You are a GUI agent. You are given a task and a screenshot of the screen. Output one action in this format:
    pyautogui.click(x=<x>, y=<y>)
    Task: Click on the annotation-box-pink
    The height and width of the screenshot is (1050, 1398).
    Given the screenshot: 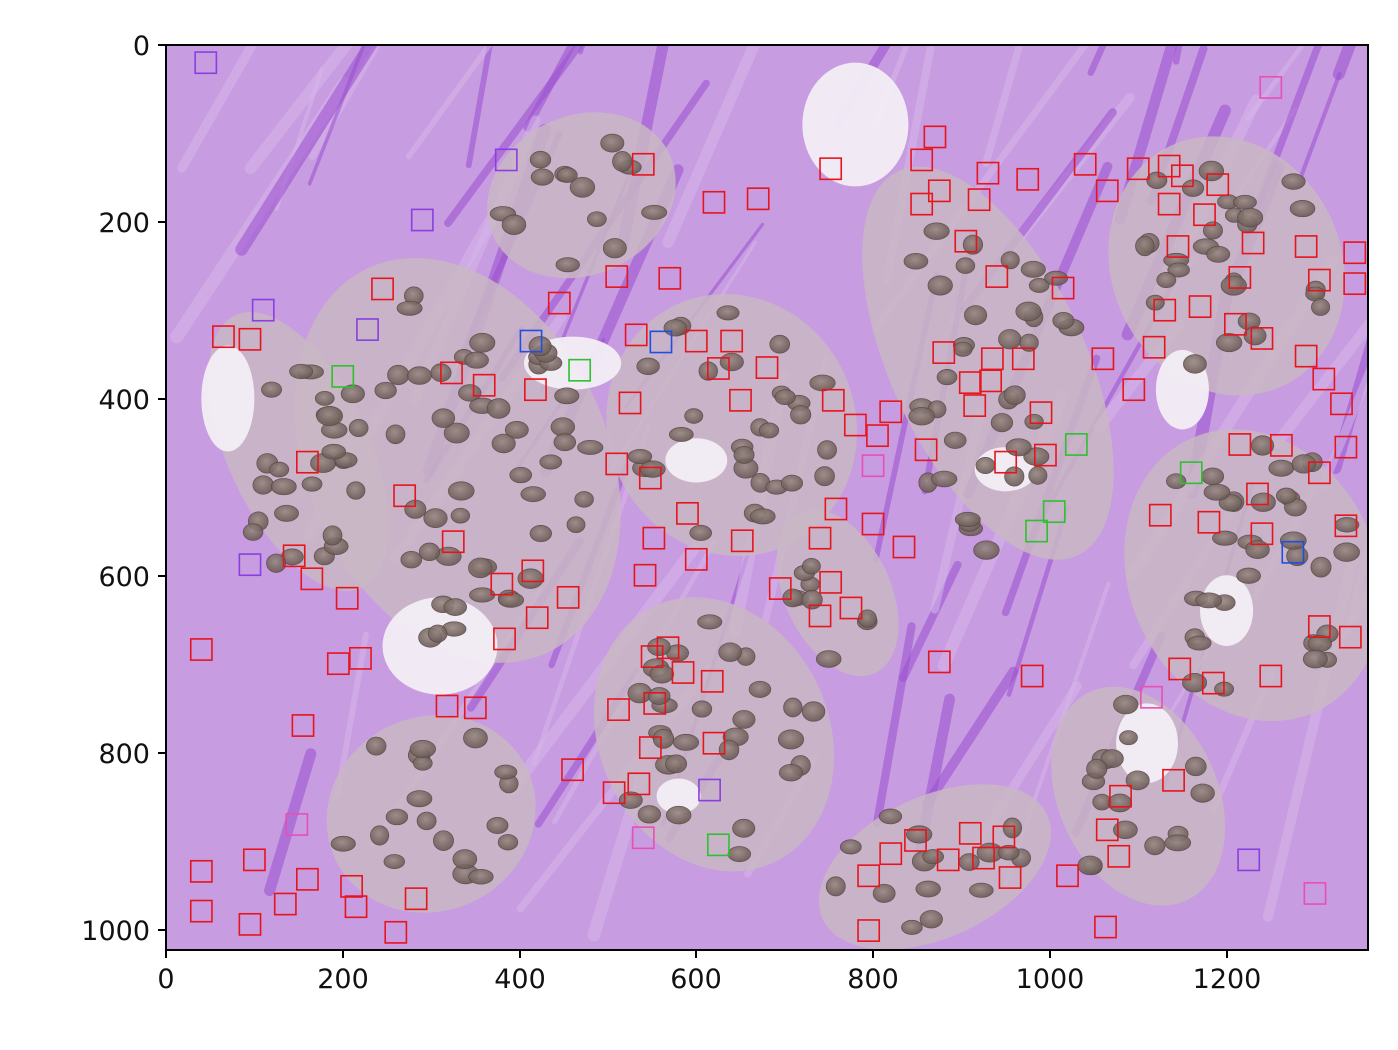 What is the action you would take?
    pyautogui.click(x=873, y=466)
    